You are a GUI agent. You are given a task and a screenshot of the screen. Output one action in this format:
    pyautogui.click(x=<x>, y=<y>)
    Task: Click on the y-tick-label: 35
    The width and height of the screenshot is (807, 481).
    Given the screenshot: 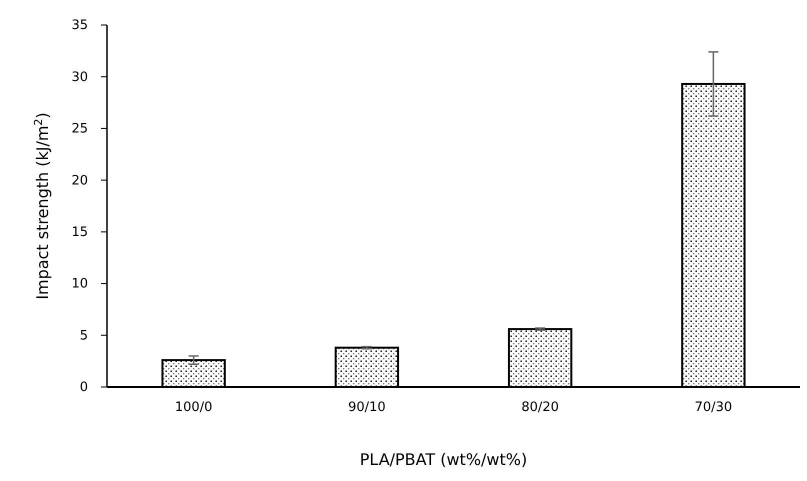 What is the action you would take?
    pyautogui.click(x=79, y=26)
    